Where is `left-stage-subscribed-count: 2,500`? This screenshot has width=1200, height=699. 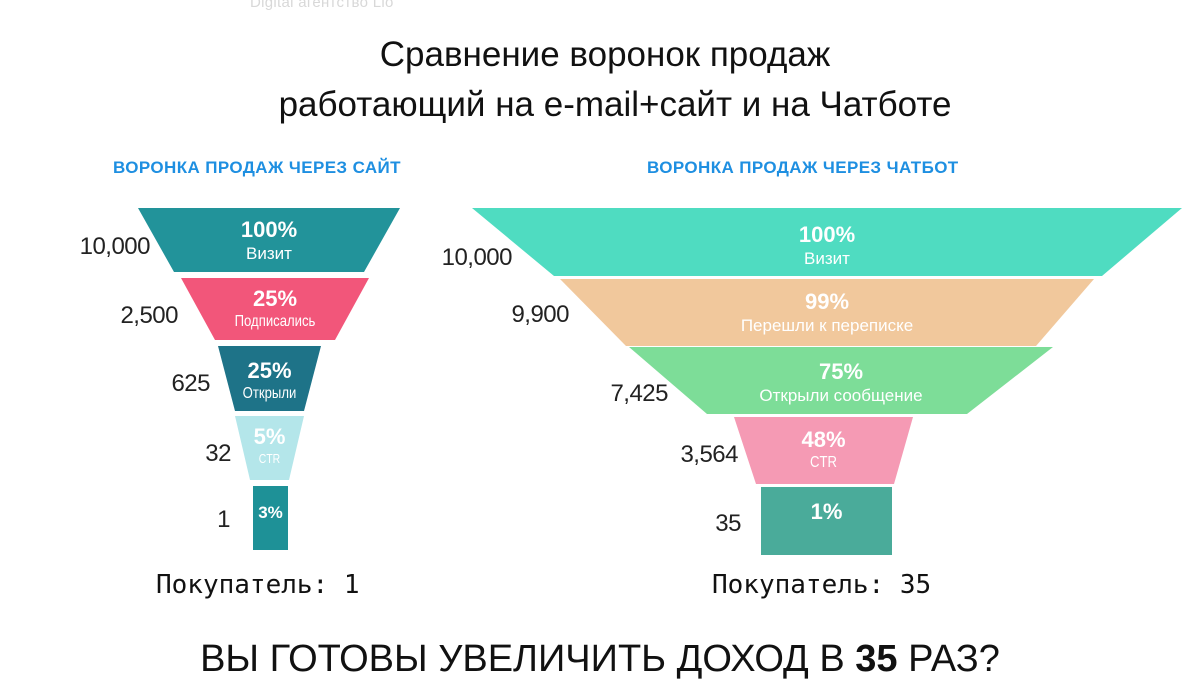 left-stage-subscribed-count: 2,500 is located at coordinates (149, 315).